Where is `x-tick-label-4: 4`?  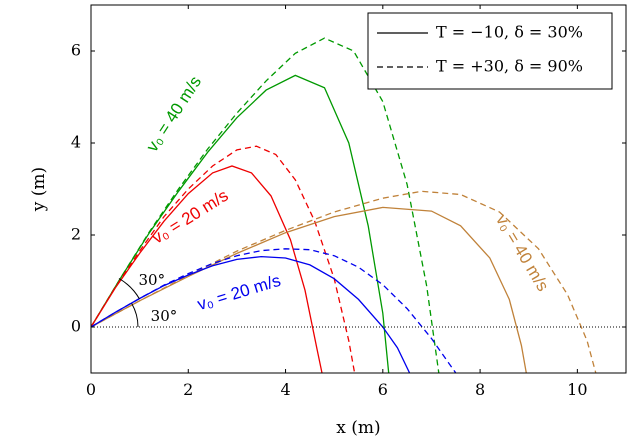
x-tick-label-4: 4 is located at coordinates (285, 389).